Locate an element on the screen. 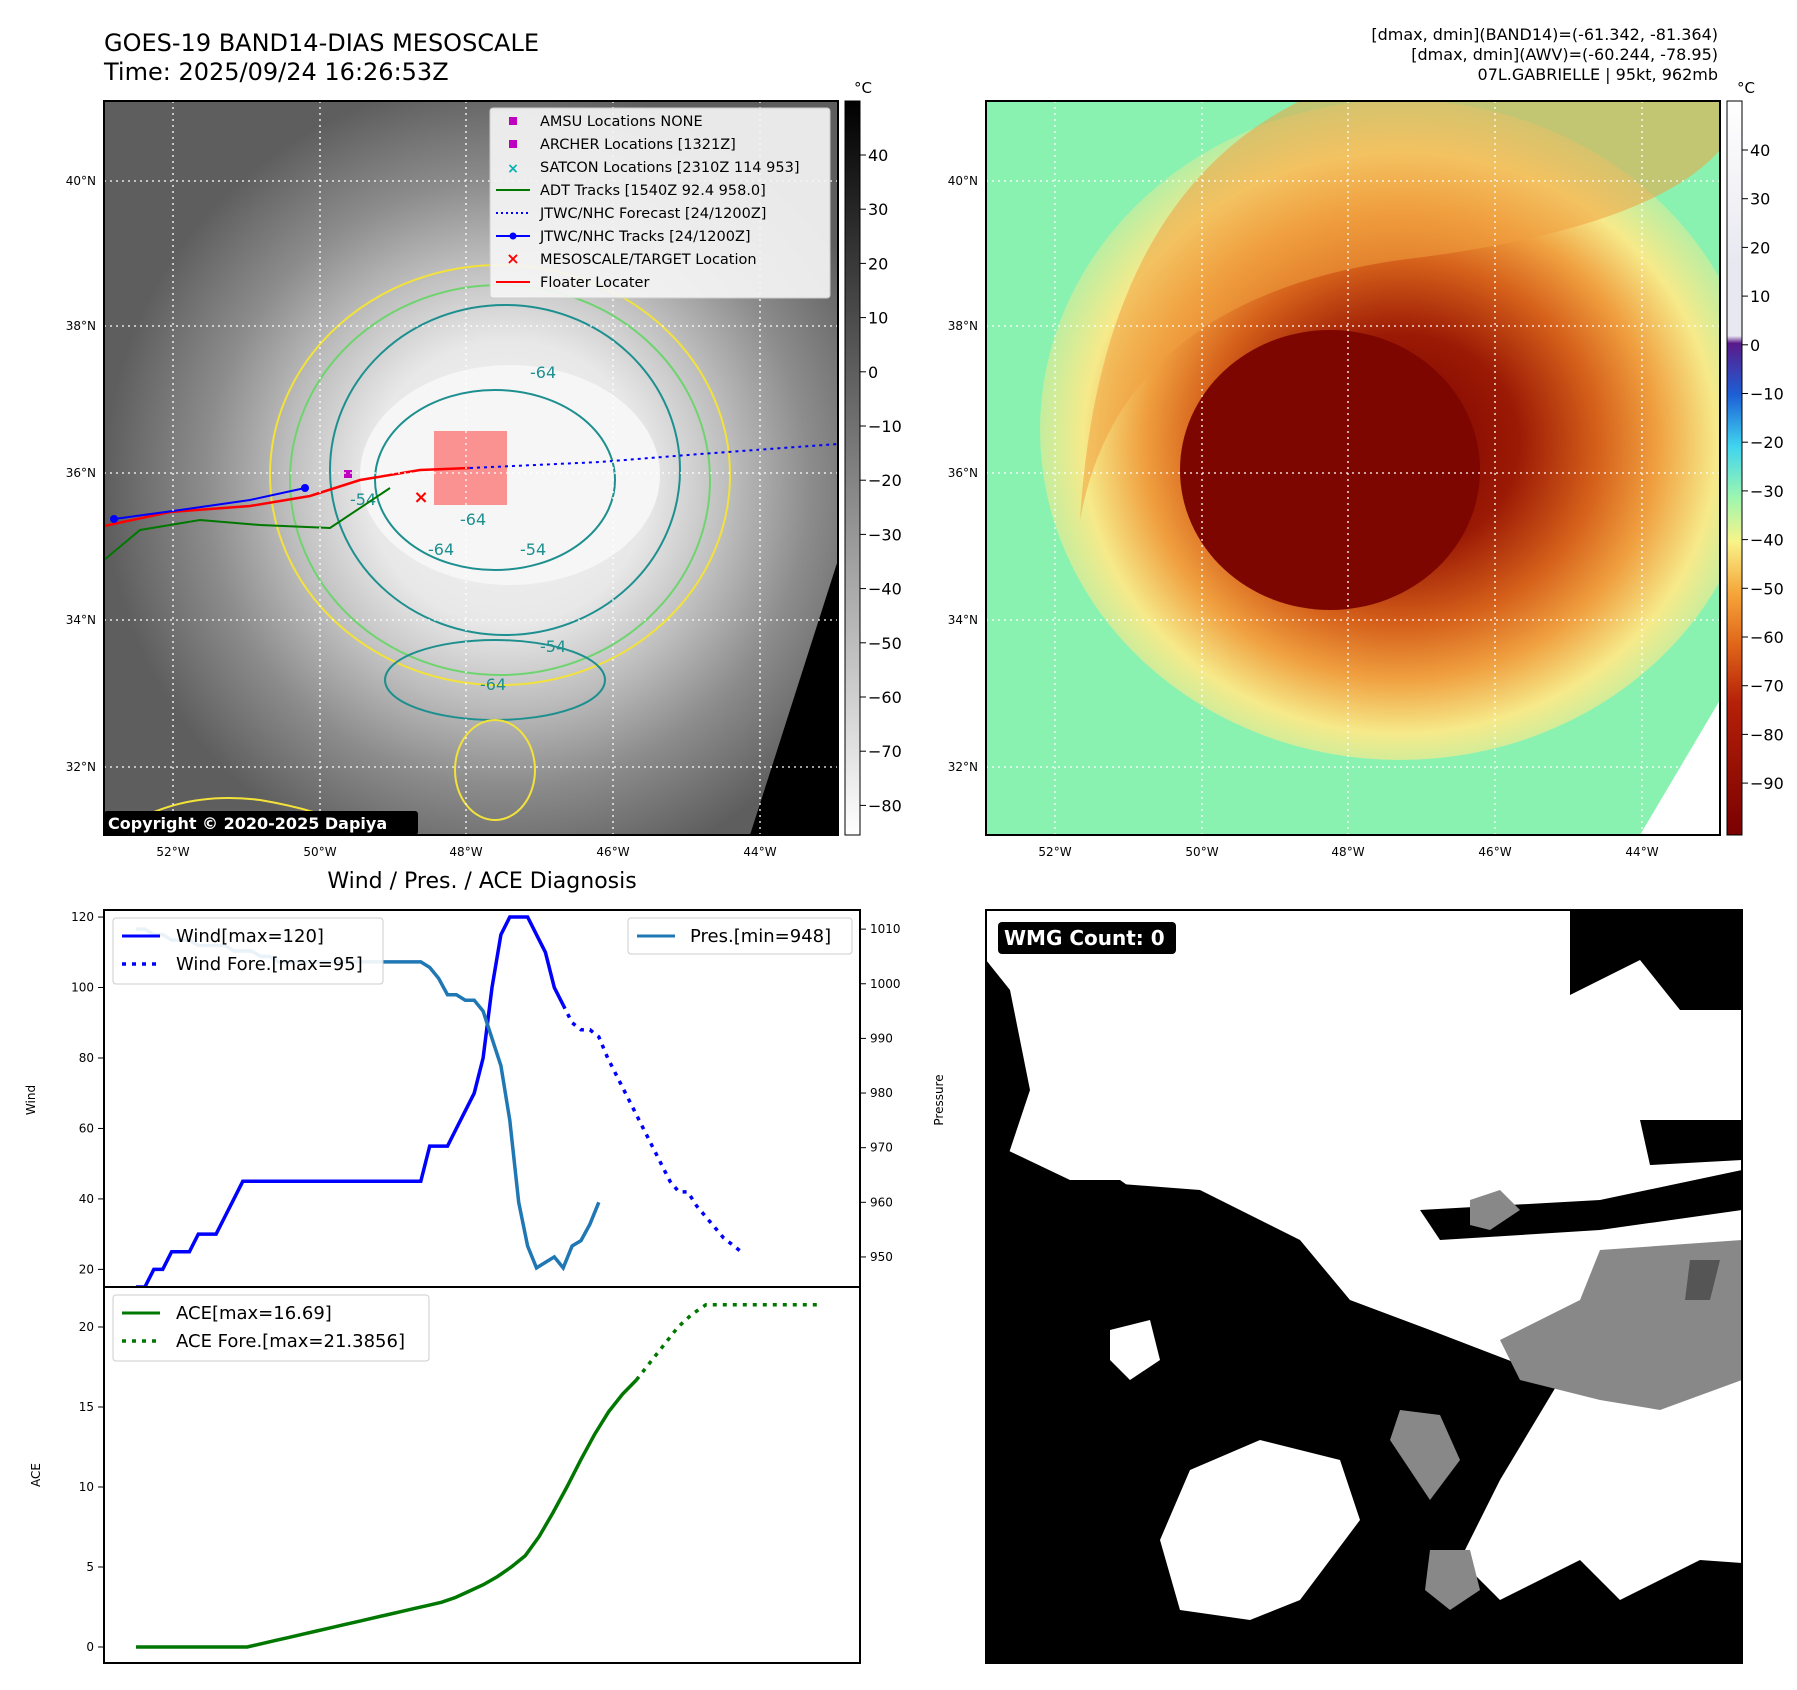 This screenshot has width=1797, height=1690. info-awv: [dmax, dmin](AWV)=(-60.244, -78.95) is located at coordinates (1564, 54).